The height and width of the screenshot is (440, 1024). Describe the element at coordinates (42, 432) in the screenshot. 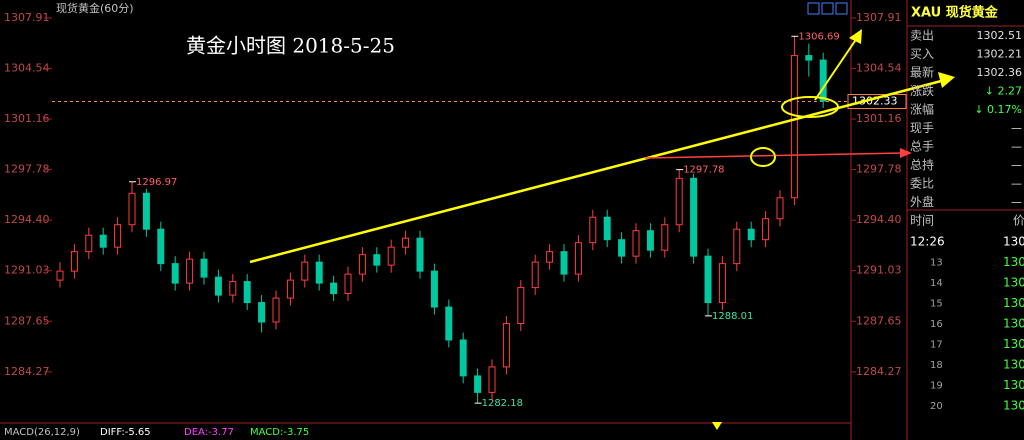

I see `macd-name: MACD(26,12,9)` at that location.